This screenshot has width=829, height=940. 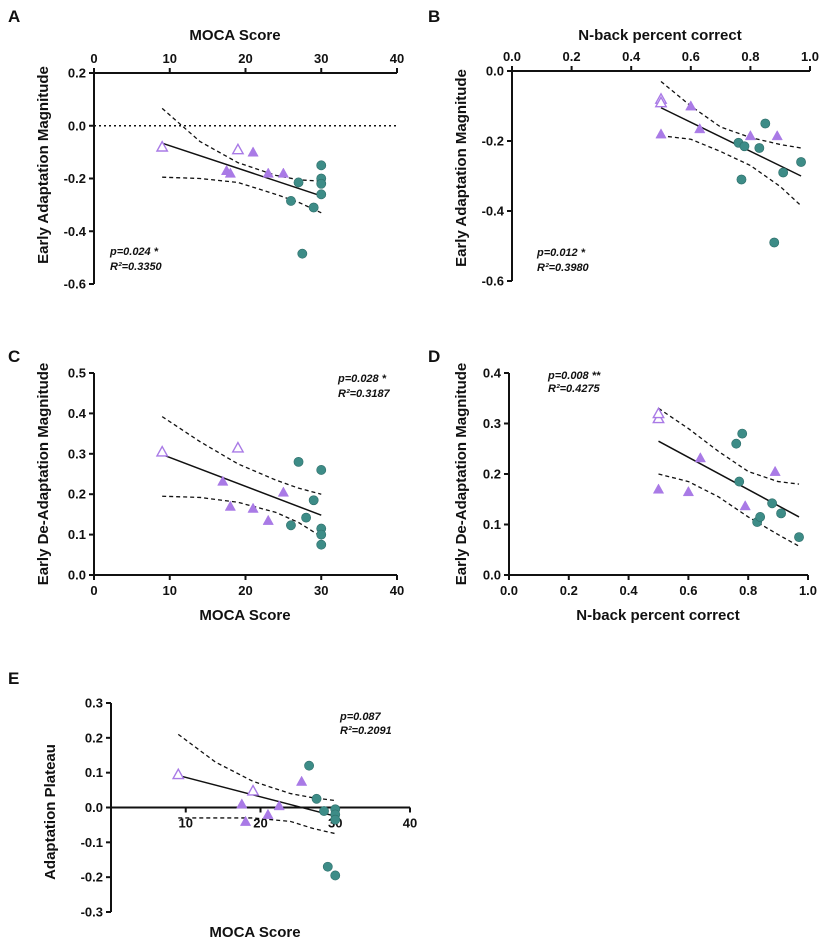 I want to click on x-tick-label-a: 10, so click(x=170, y=58).